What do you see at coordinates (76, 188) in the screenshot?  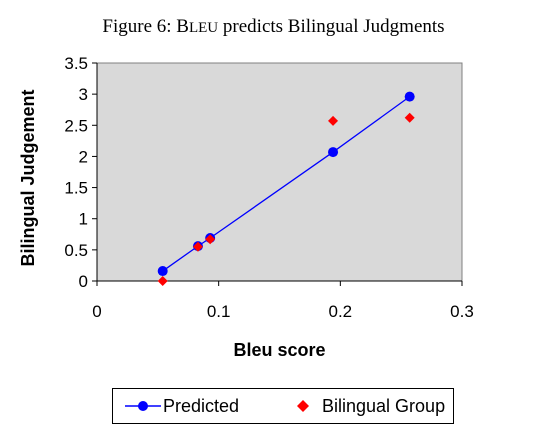 I see `y-tick-label: 1.5` at bounding box center [76, 188].